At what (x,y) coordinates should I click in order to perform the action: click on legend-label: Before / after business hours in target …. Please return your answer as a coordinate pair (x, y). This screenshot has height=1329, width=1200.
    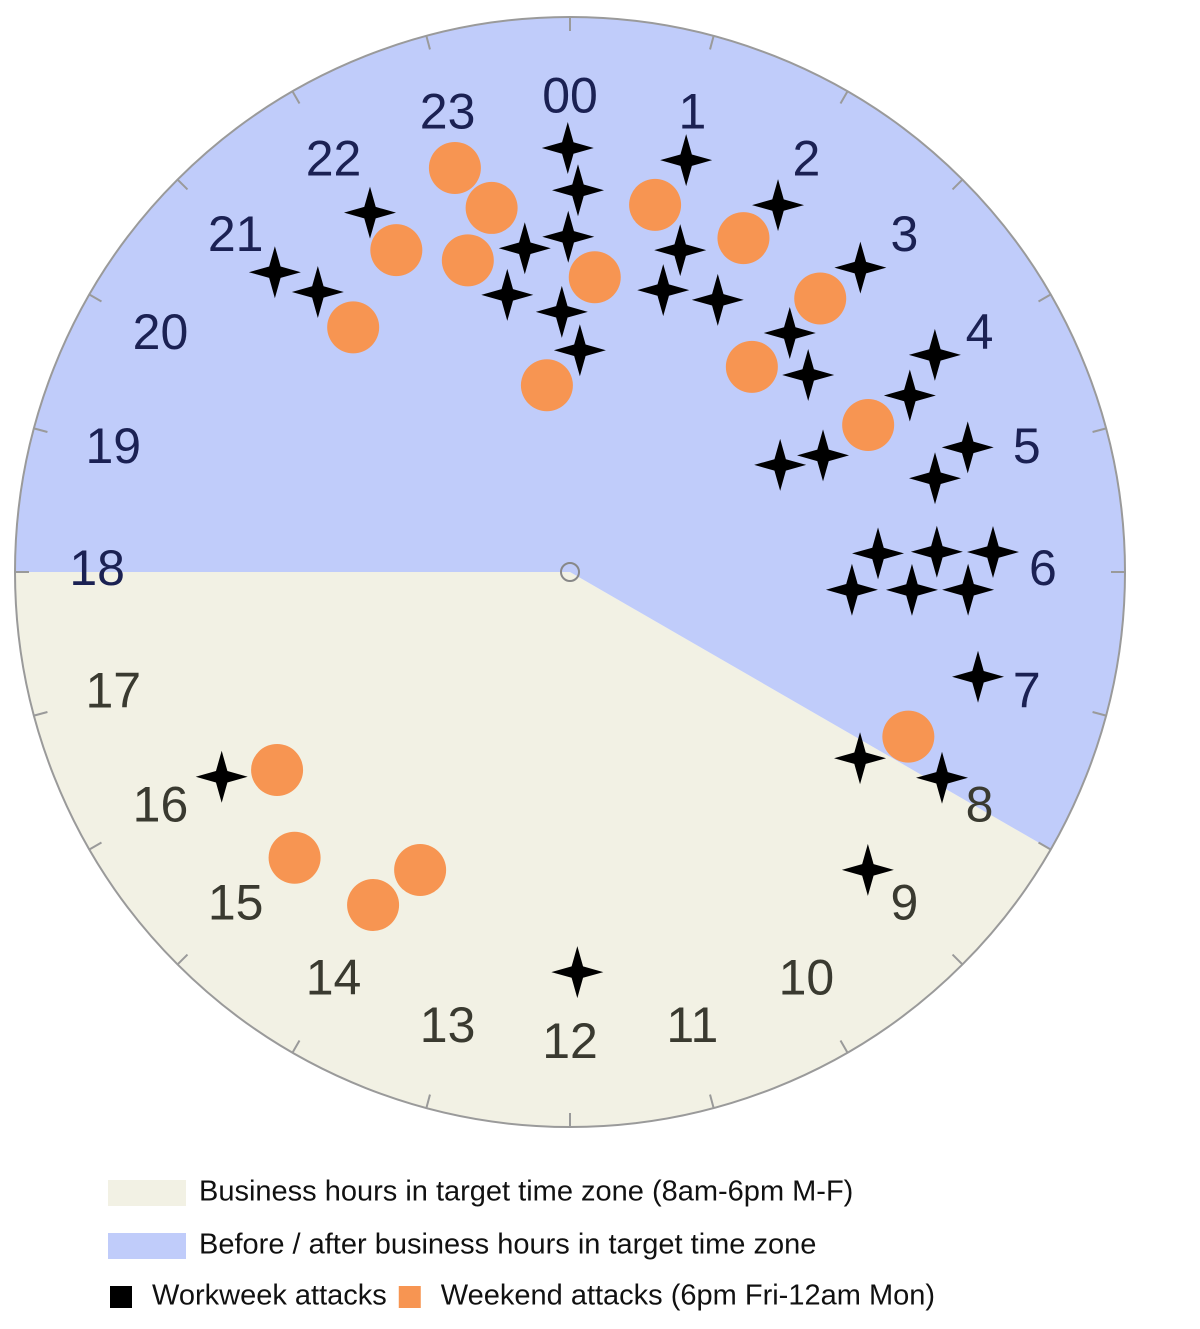
    Looking at the image, I should click on (507, 1245).